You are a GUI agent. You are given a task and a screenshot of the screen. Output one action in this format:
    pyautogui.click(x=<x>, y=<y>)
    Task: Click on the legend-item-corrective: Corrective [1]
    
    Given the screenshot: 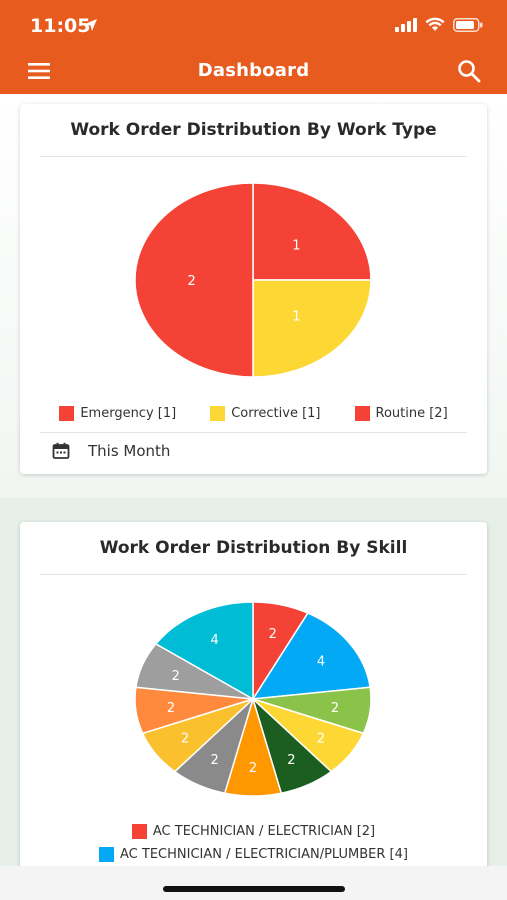 What is the action you would take?
    pyautogui.click(x=265, y=413)
    